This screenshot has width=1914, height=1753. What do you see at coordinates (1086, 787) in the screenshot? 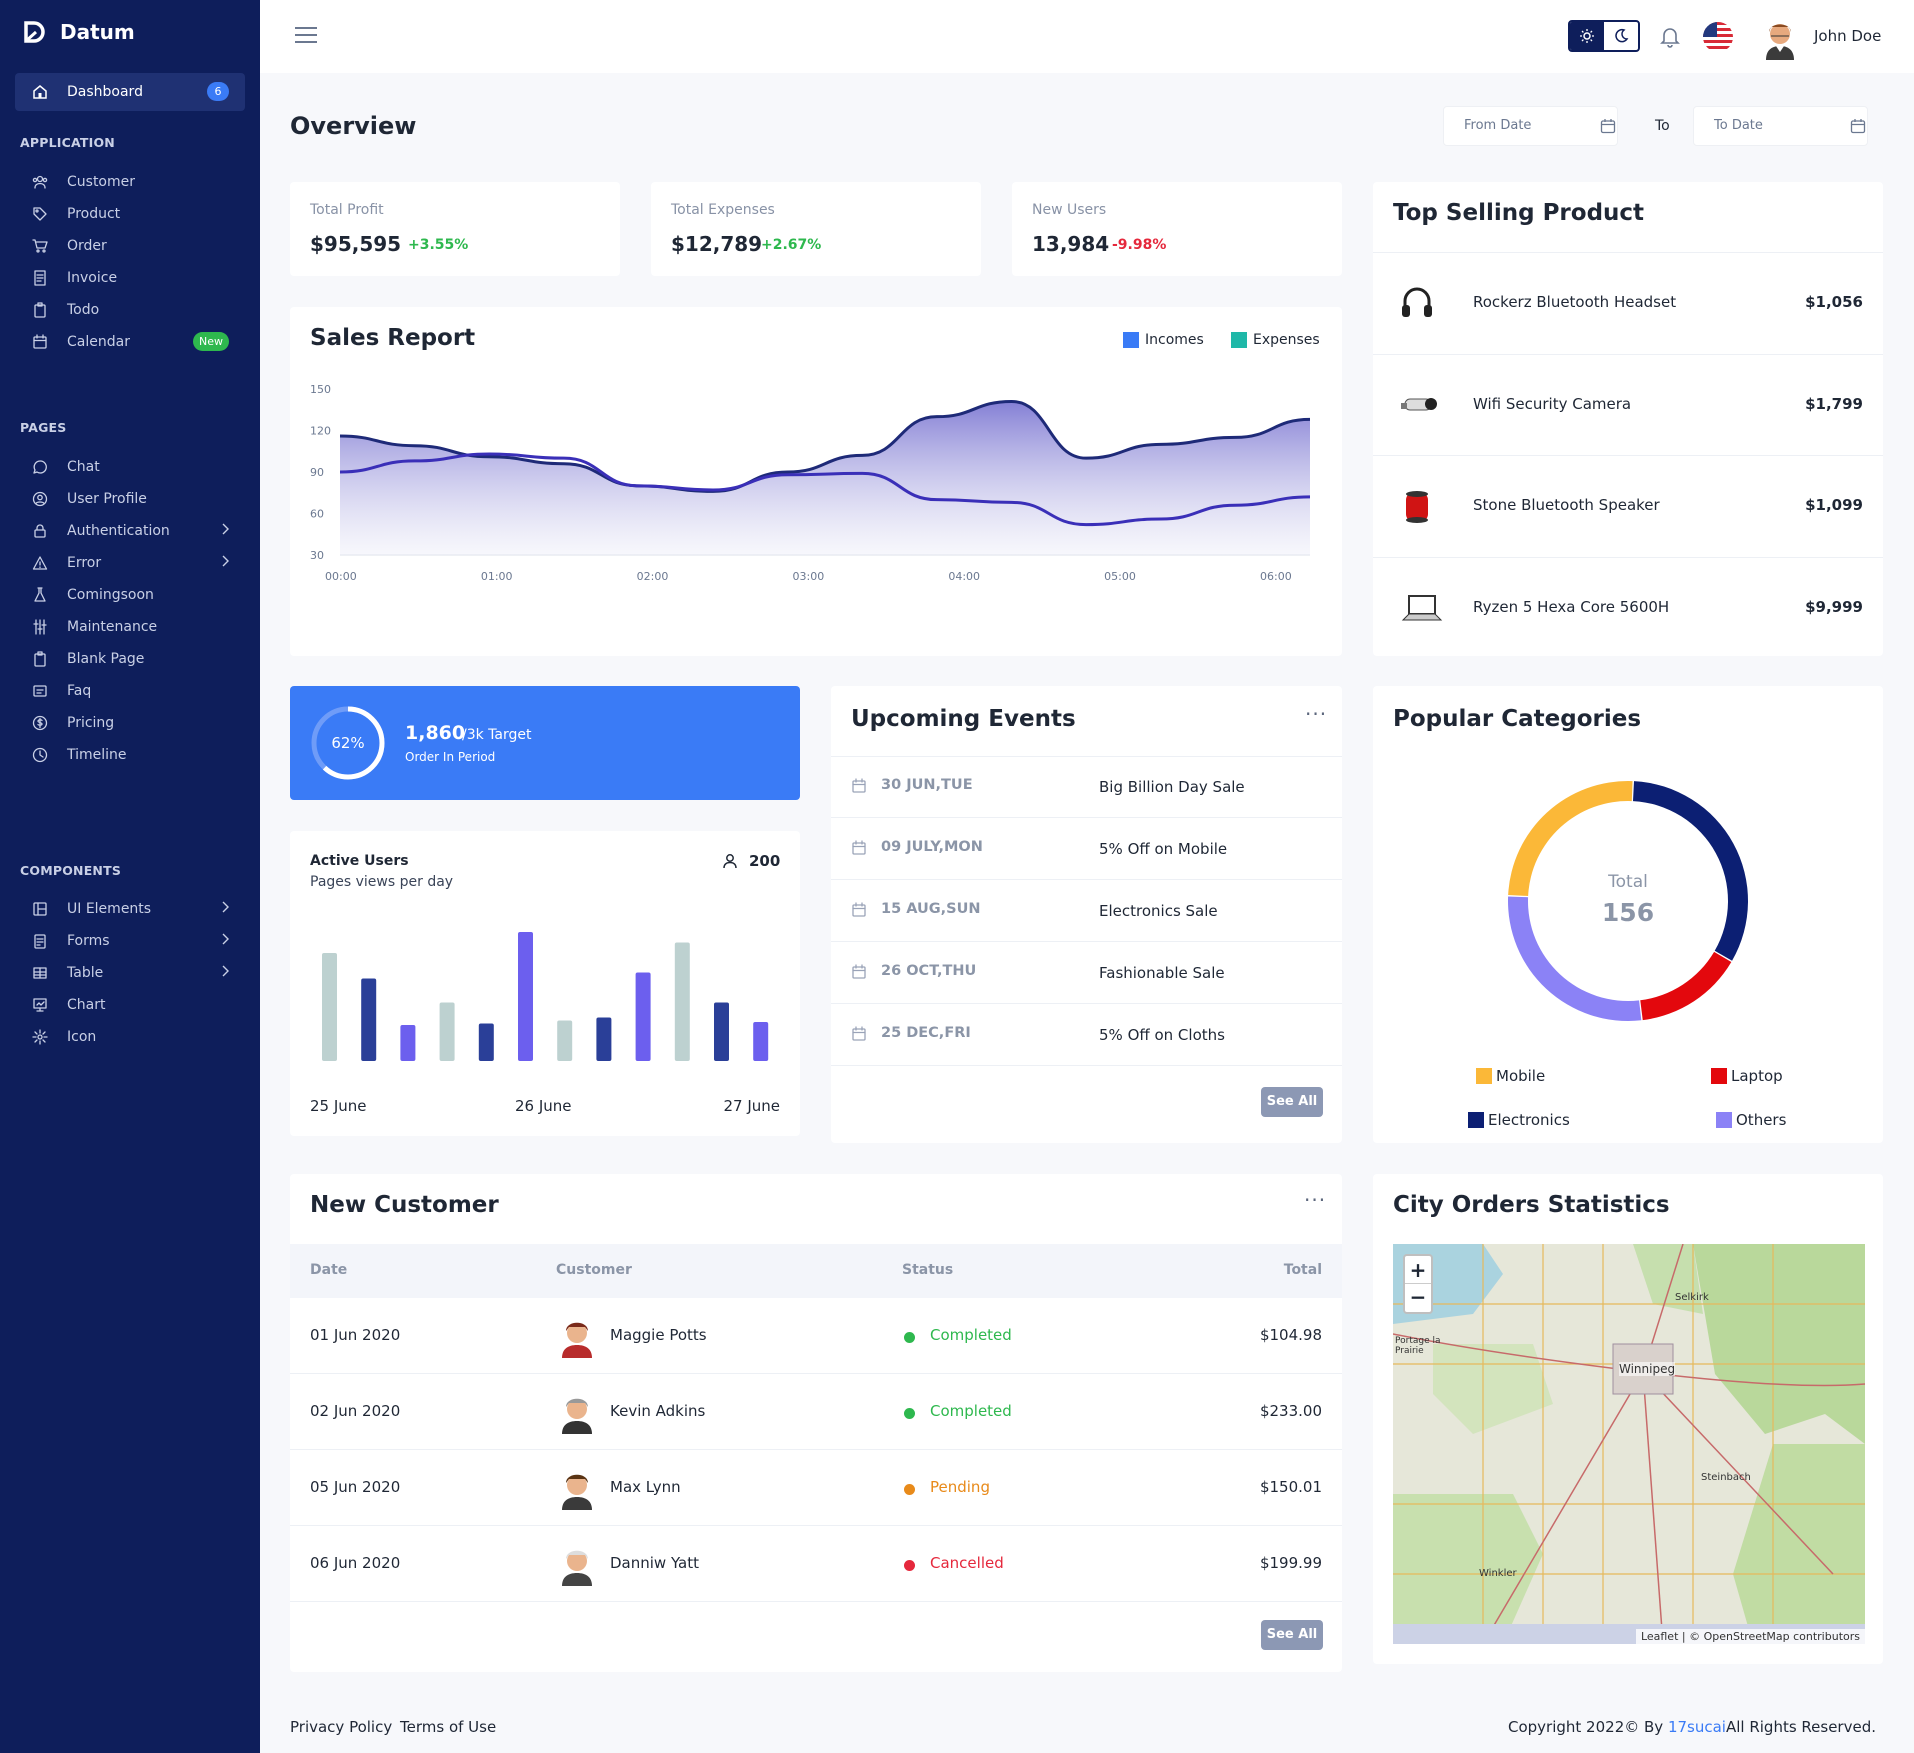
I see `event-row: 30 JUN,TUE Big Billion Day Sale` at bounding box center [1086, 787].